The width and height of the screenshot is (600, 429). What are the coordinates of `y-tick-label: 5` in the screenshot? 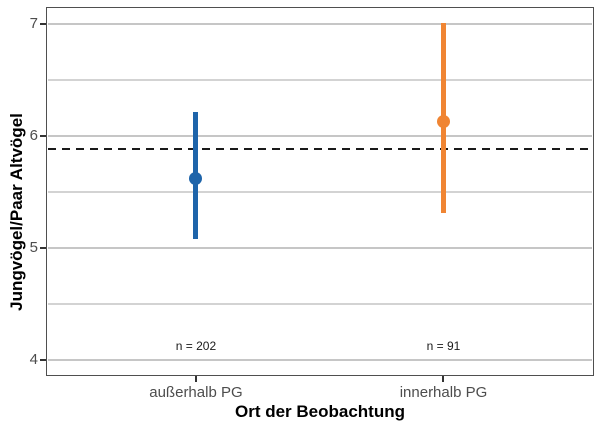 It's located at (33, 248).